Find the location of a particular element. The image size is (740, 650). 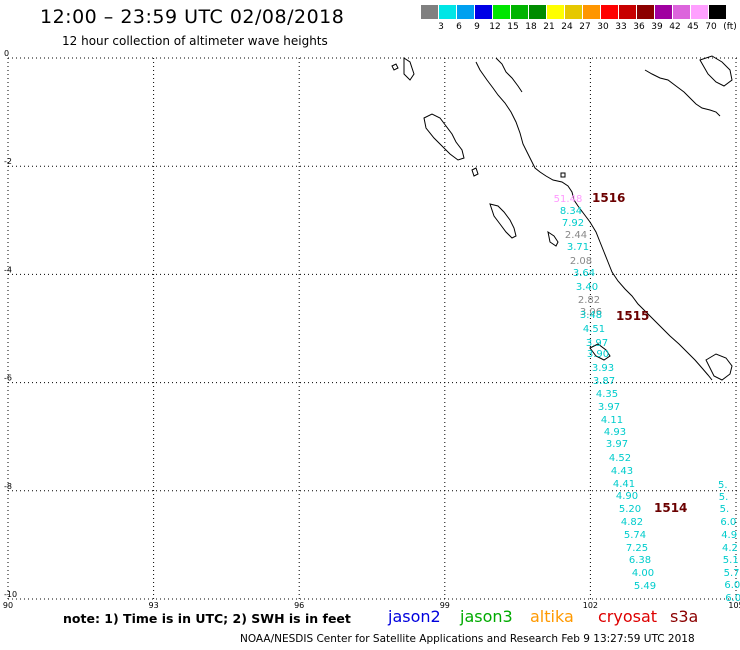

wave-height-value: 4.41 is located at coordinates (624, 484).